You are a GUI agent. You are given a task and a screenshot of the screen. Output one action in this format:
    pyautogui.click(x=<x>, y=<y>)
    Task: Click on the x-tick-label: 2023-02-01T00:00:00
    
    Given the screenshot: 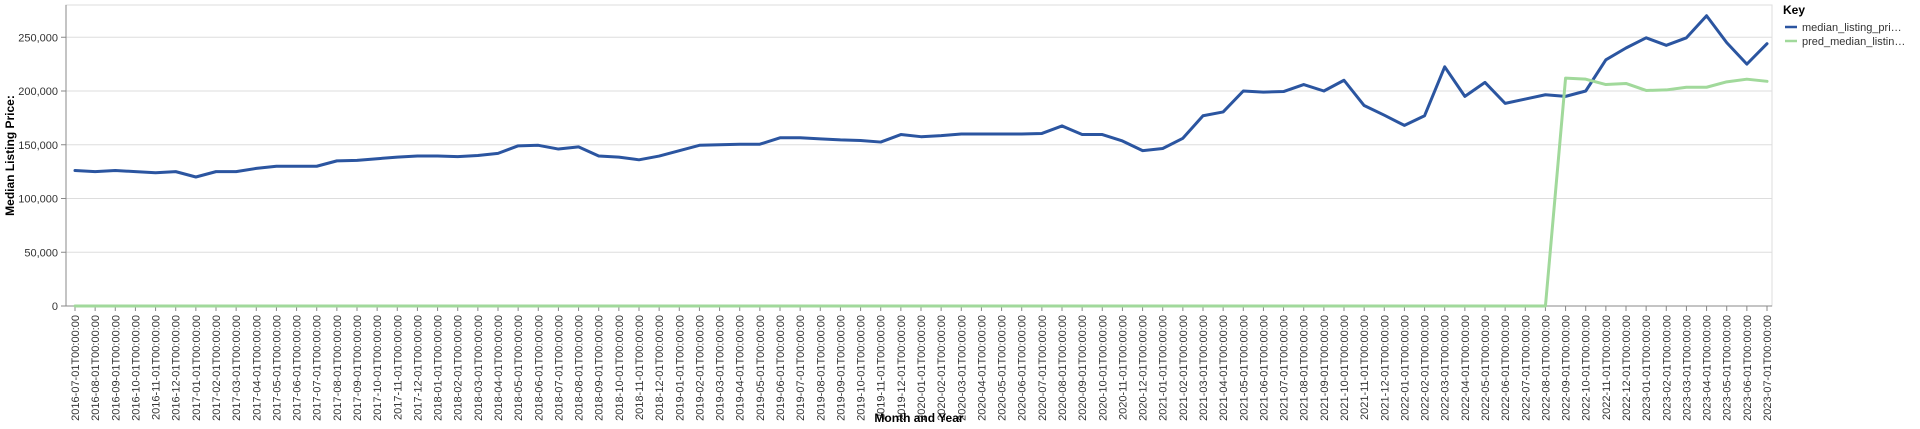 What is the action you would take?
    pyautogui.click(x=1667, y=368)
    